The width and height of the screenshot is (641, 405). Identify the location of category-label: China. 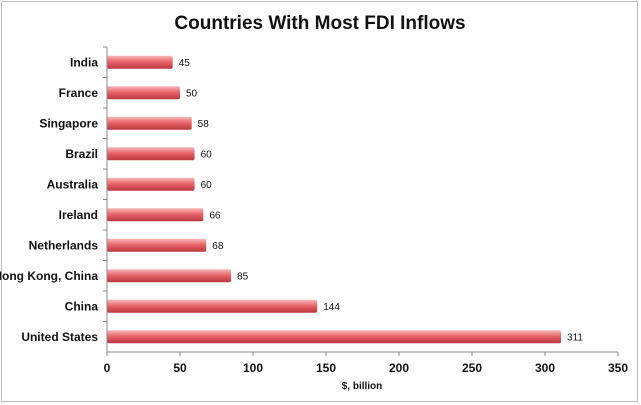
(82, 306).